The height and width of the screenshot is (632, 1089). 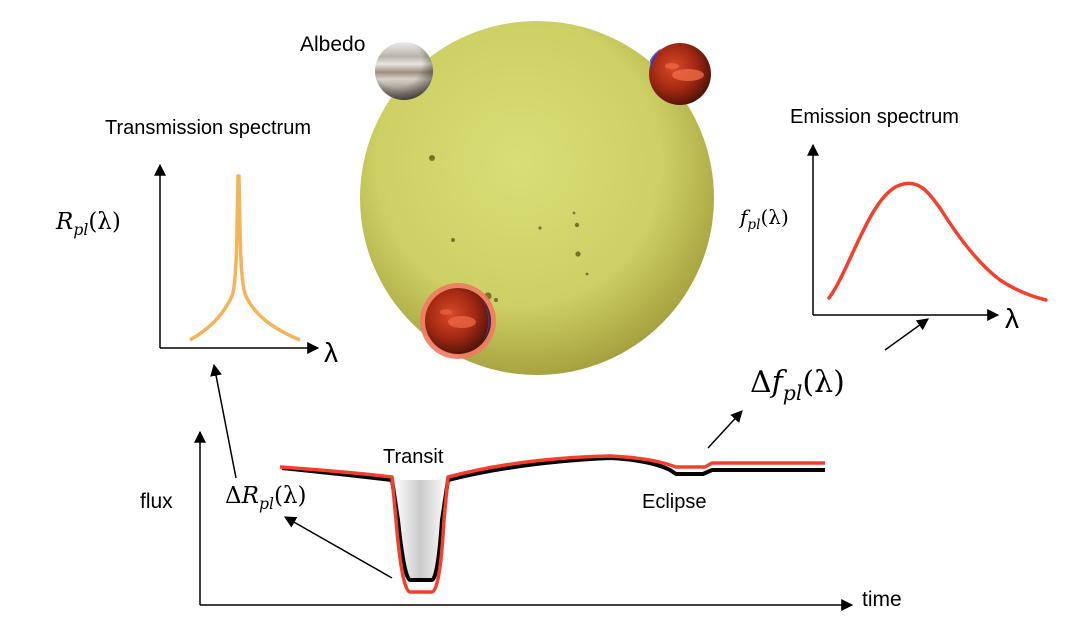 I want to click on transit-label: Transit, so click(x=413, y=457).